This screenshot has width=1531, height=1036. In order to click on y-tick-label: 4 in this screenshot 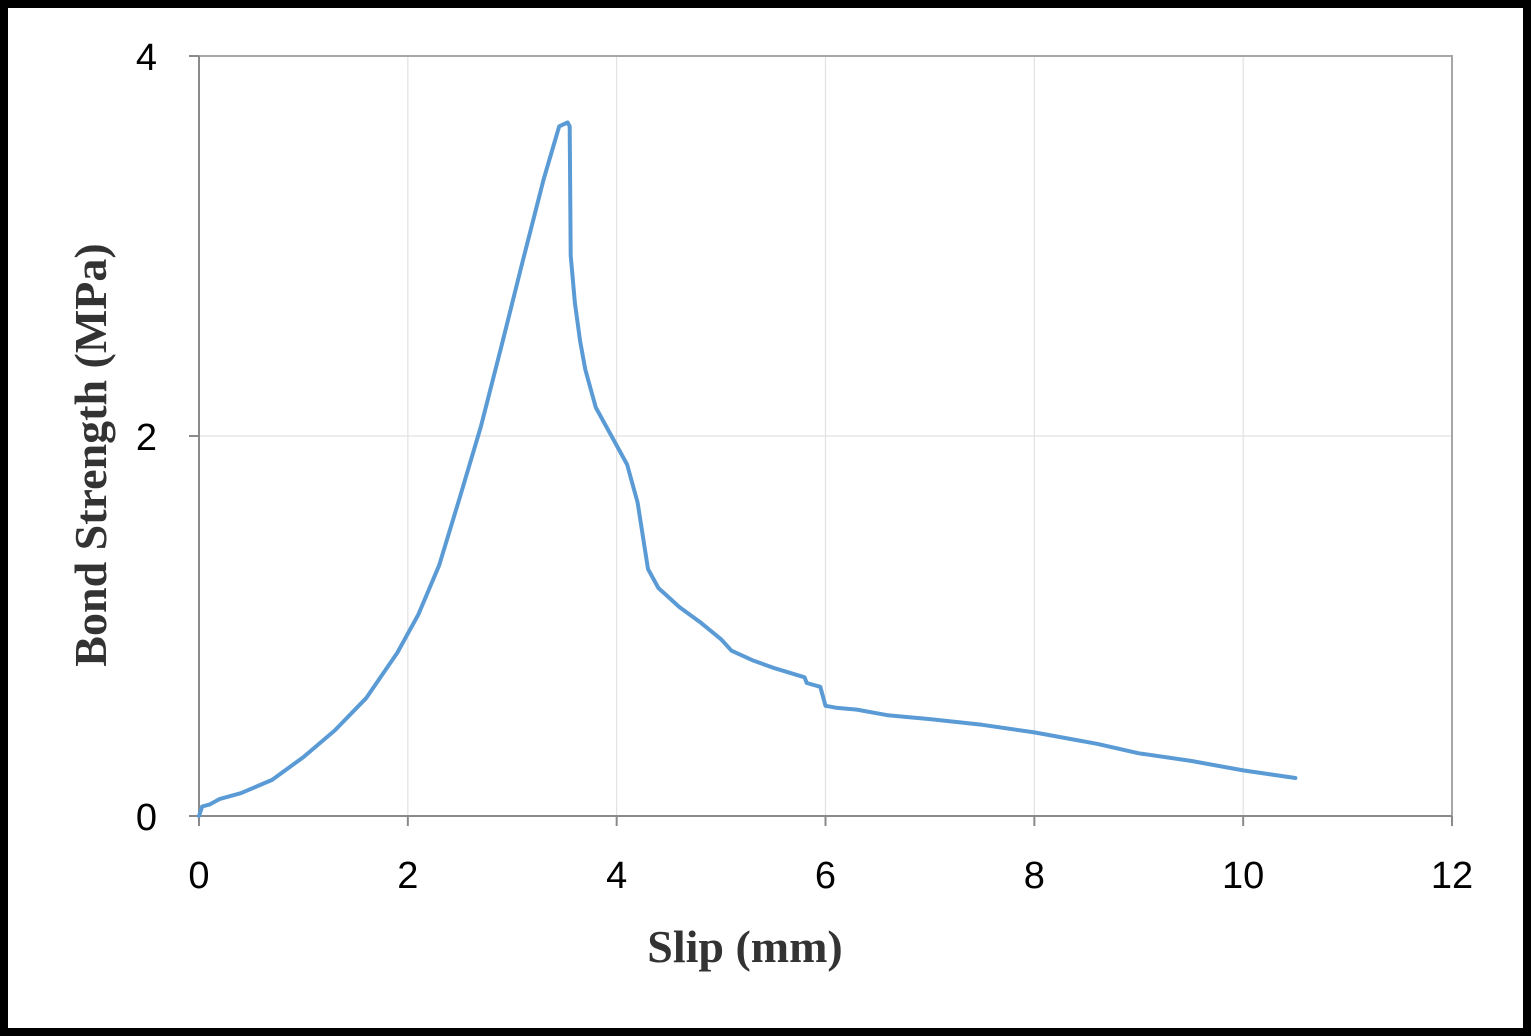, I will do `click(146, 58)`.